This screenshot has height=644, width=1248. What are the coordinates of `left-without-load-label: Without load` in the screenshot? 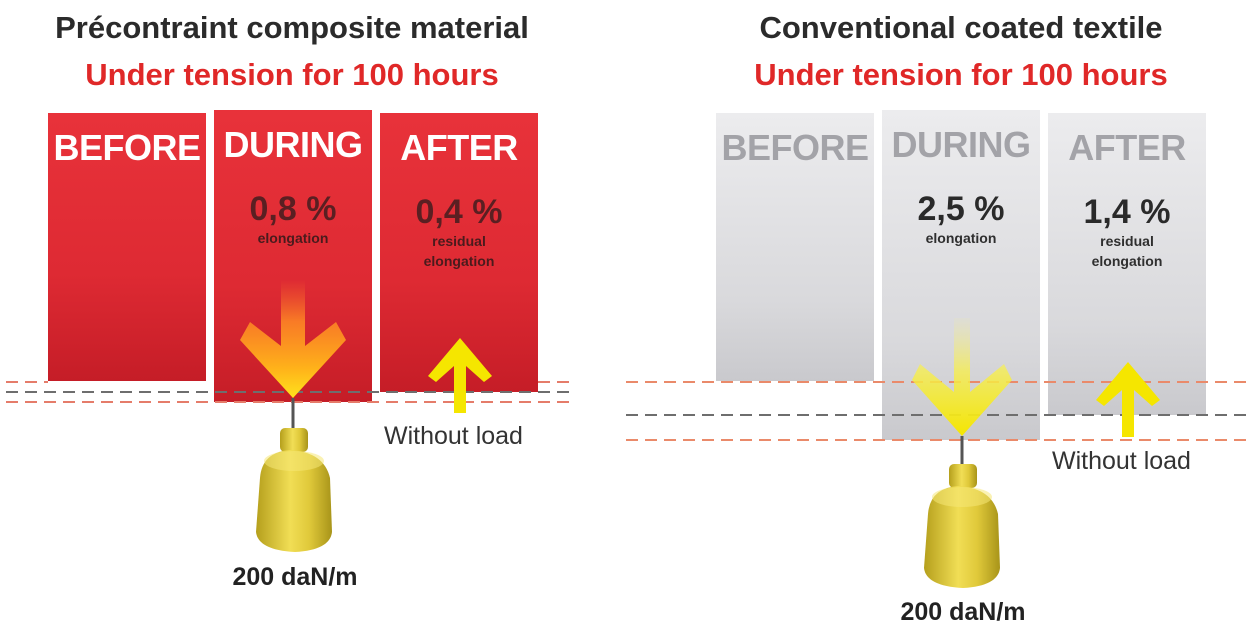 It's located at (453, 436).